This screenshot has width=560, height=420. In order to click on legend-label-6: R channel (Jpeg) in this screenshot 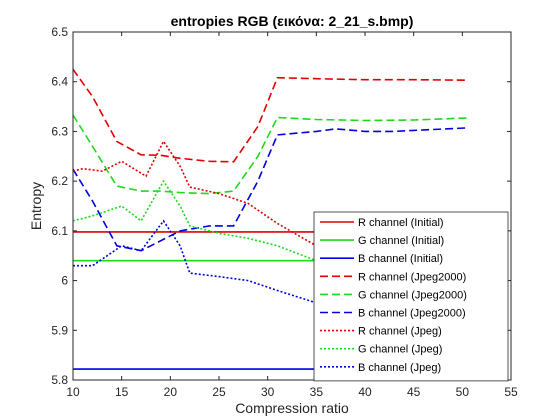, I will do `click(400, 332)`.